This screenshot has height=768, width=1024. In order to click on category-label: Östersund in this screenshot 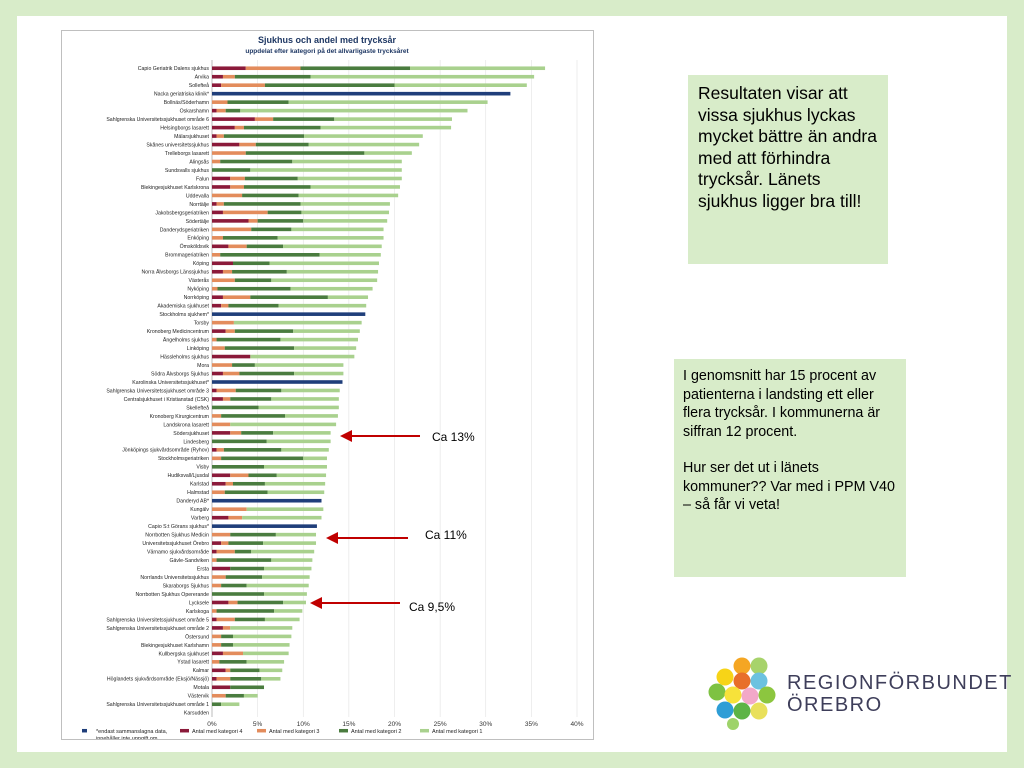, I will do `click(197, 636)`.